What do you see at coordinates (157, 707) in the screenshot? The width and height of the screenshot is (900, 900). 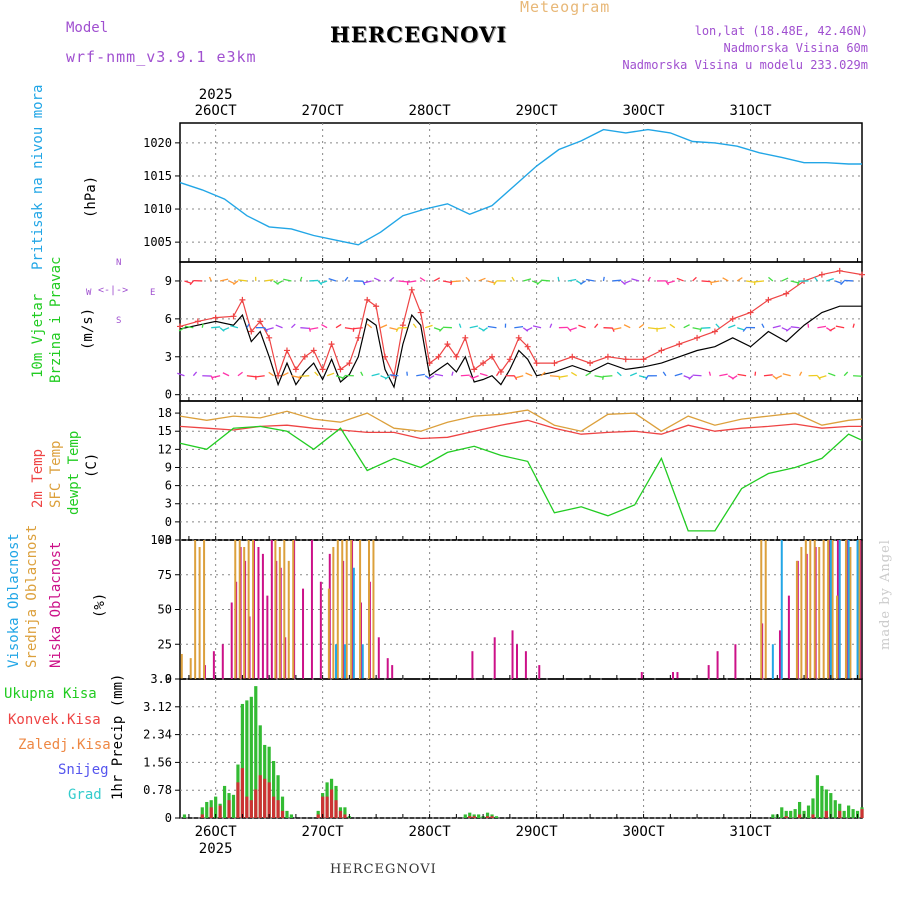 I see `y-tick-label: 3.12` at bounding box center [157, 707].